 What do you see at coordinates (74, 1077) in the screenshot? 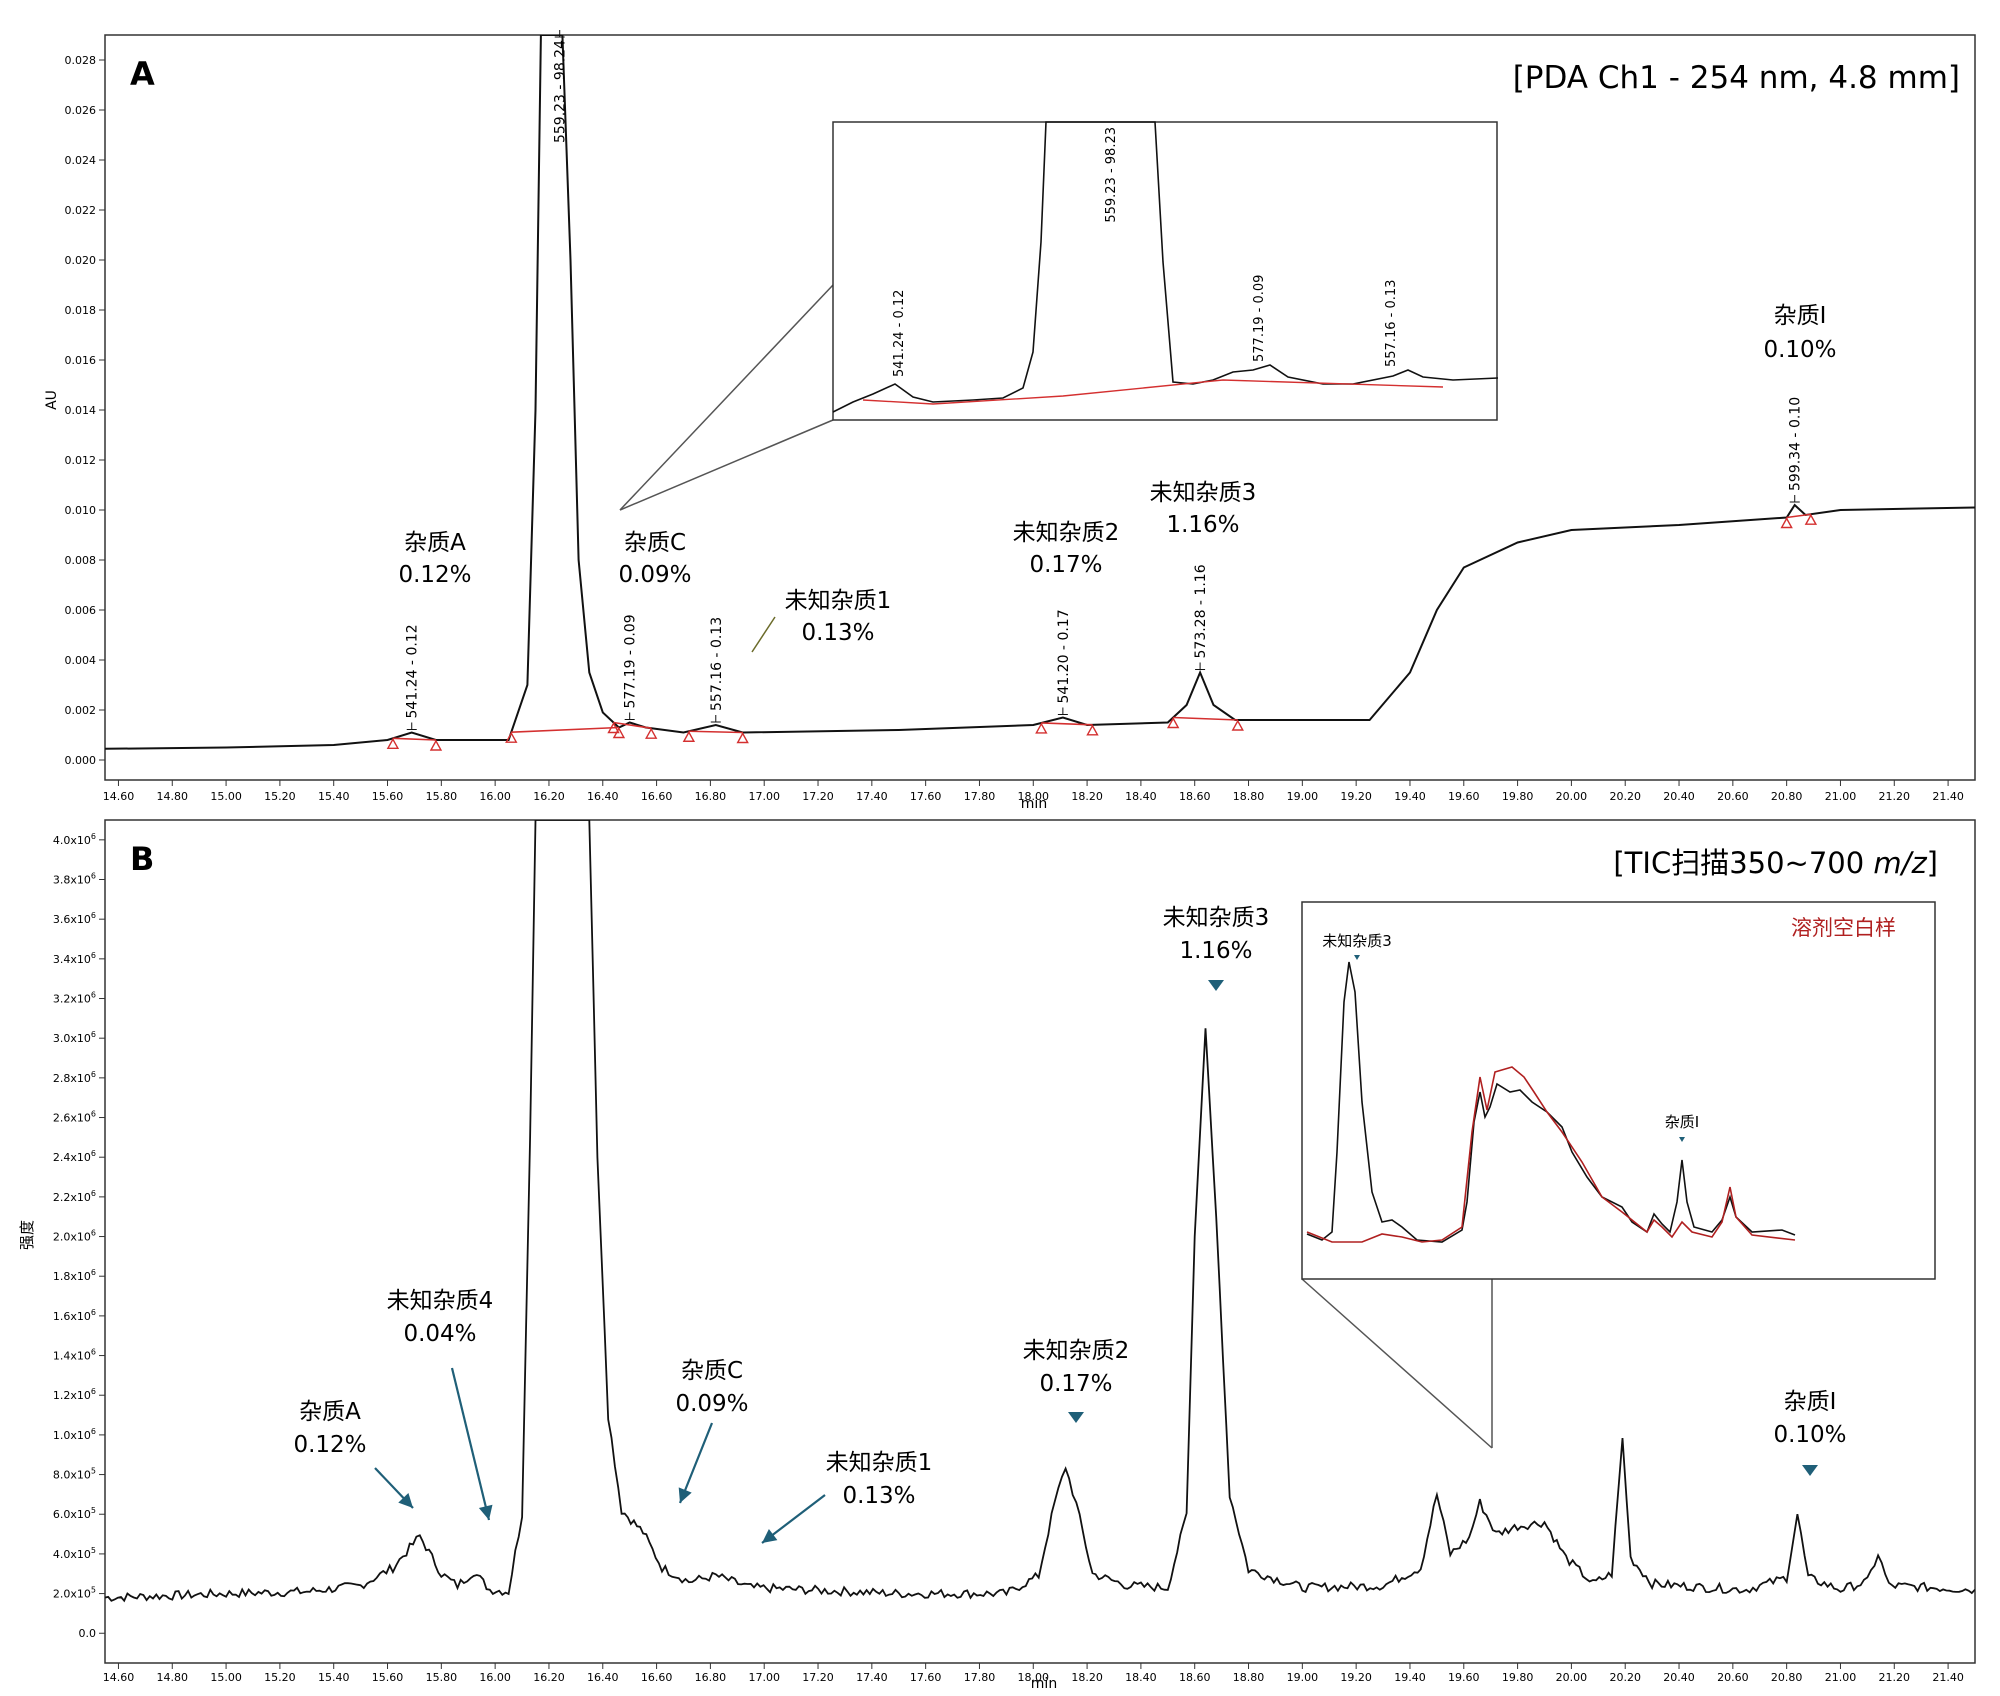
I see `y-tick-label: 2.8x10⁶` at bounding box center [74, 1077].